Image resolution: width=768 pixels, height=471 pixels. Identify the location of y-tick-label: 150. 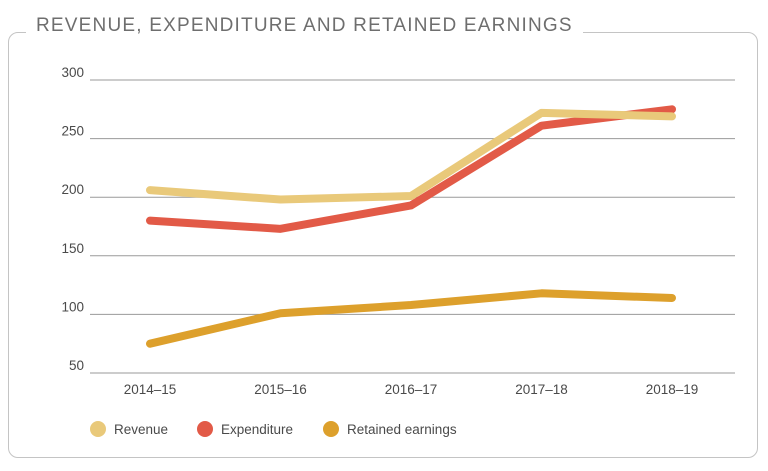
(72, 248).